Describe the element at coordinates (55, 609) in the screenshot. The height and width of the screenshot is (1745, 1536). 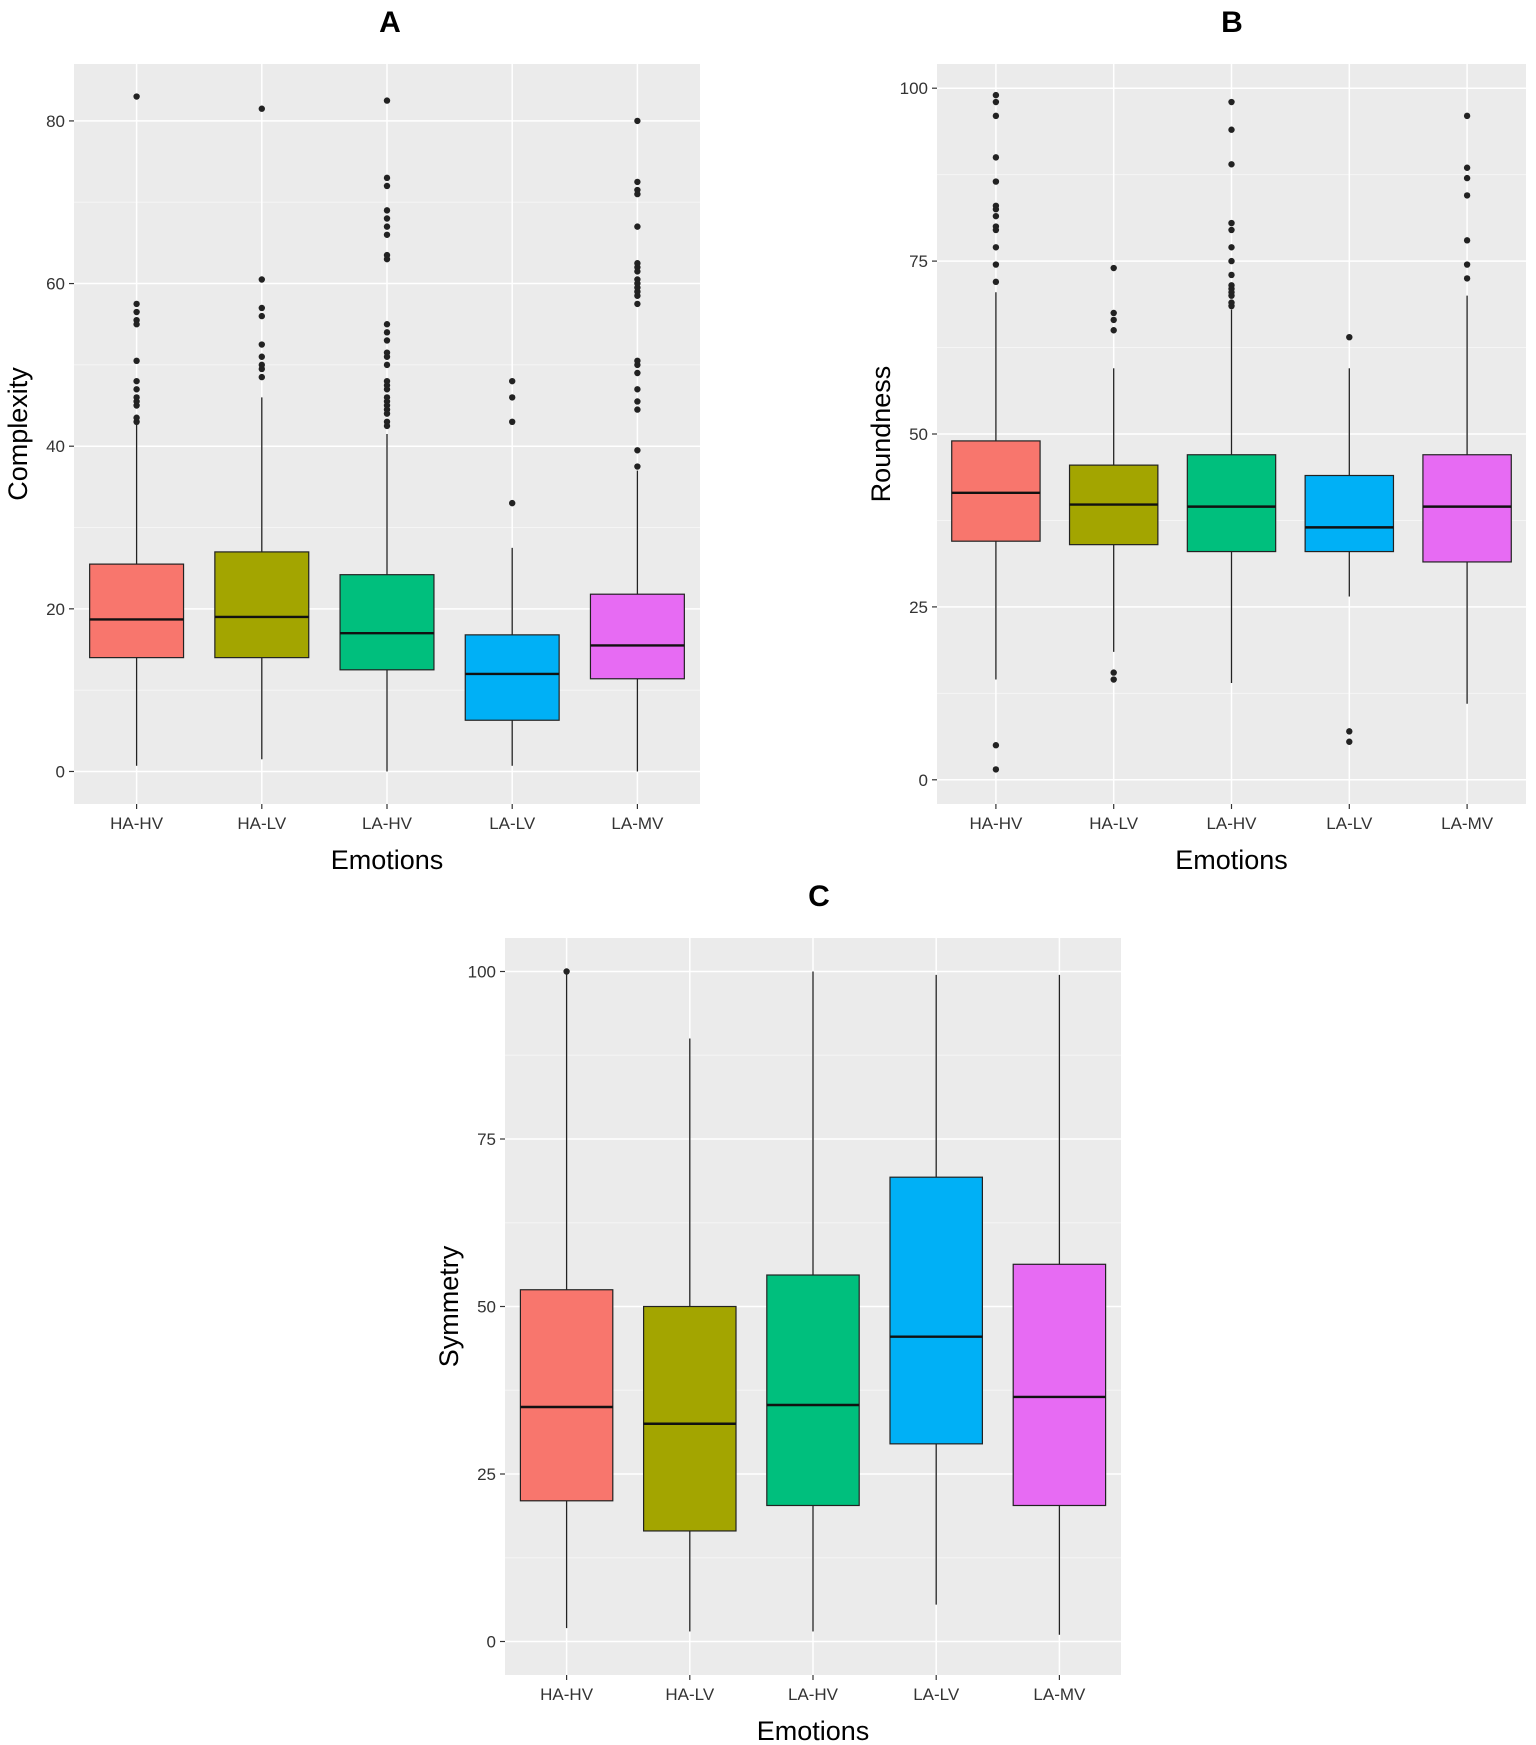
I see `y-tick-label: 20` at that location.